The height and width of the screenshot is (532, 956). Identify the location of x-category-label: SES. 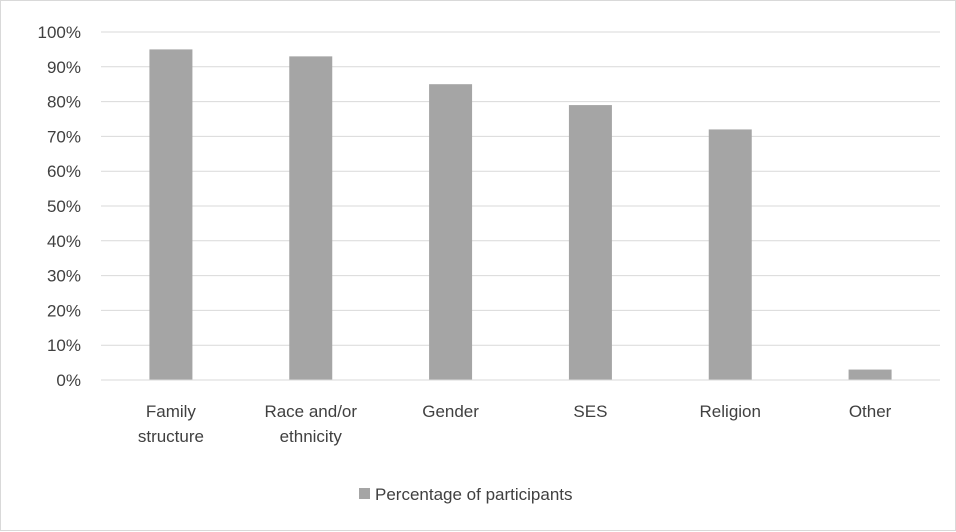
(590, 411).